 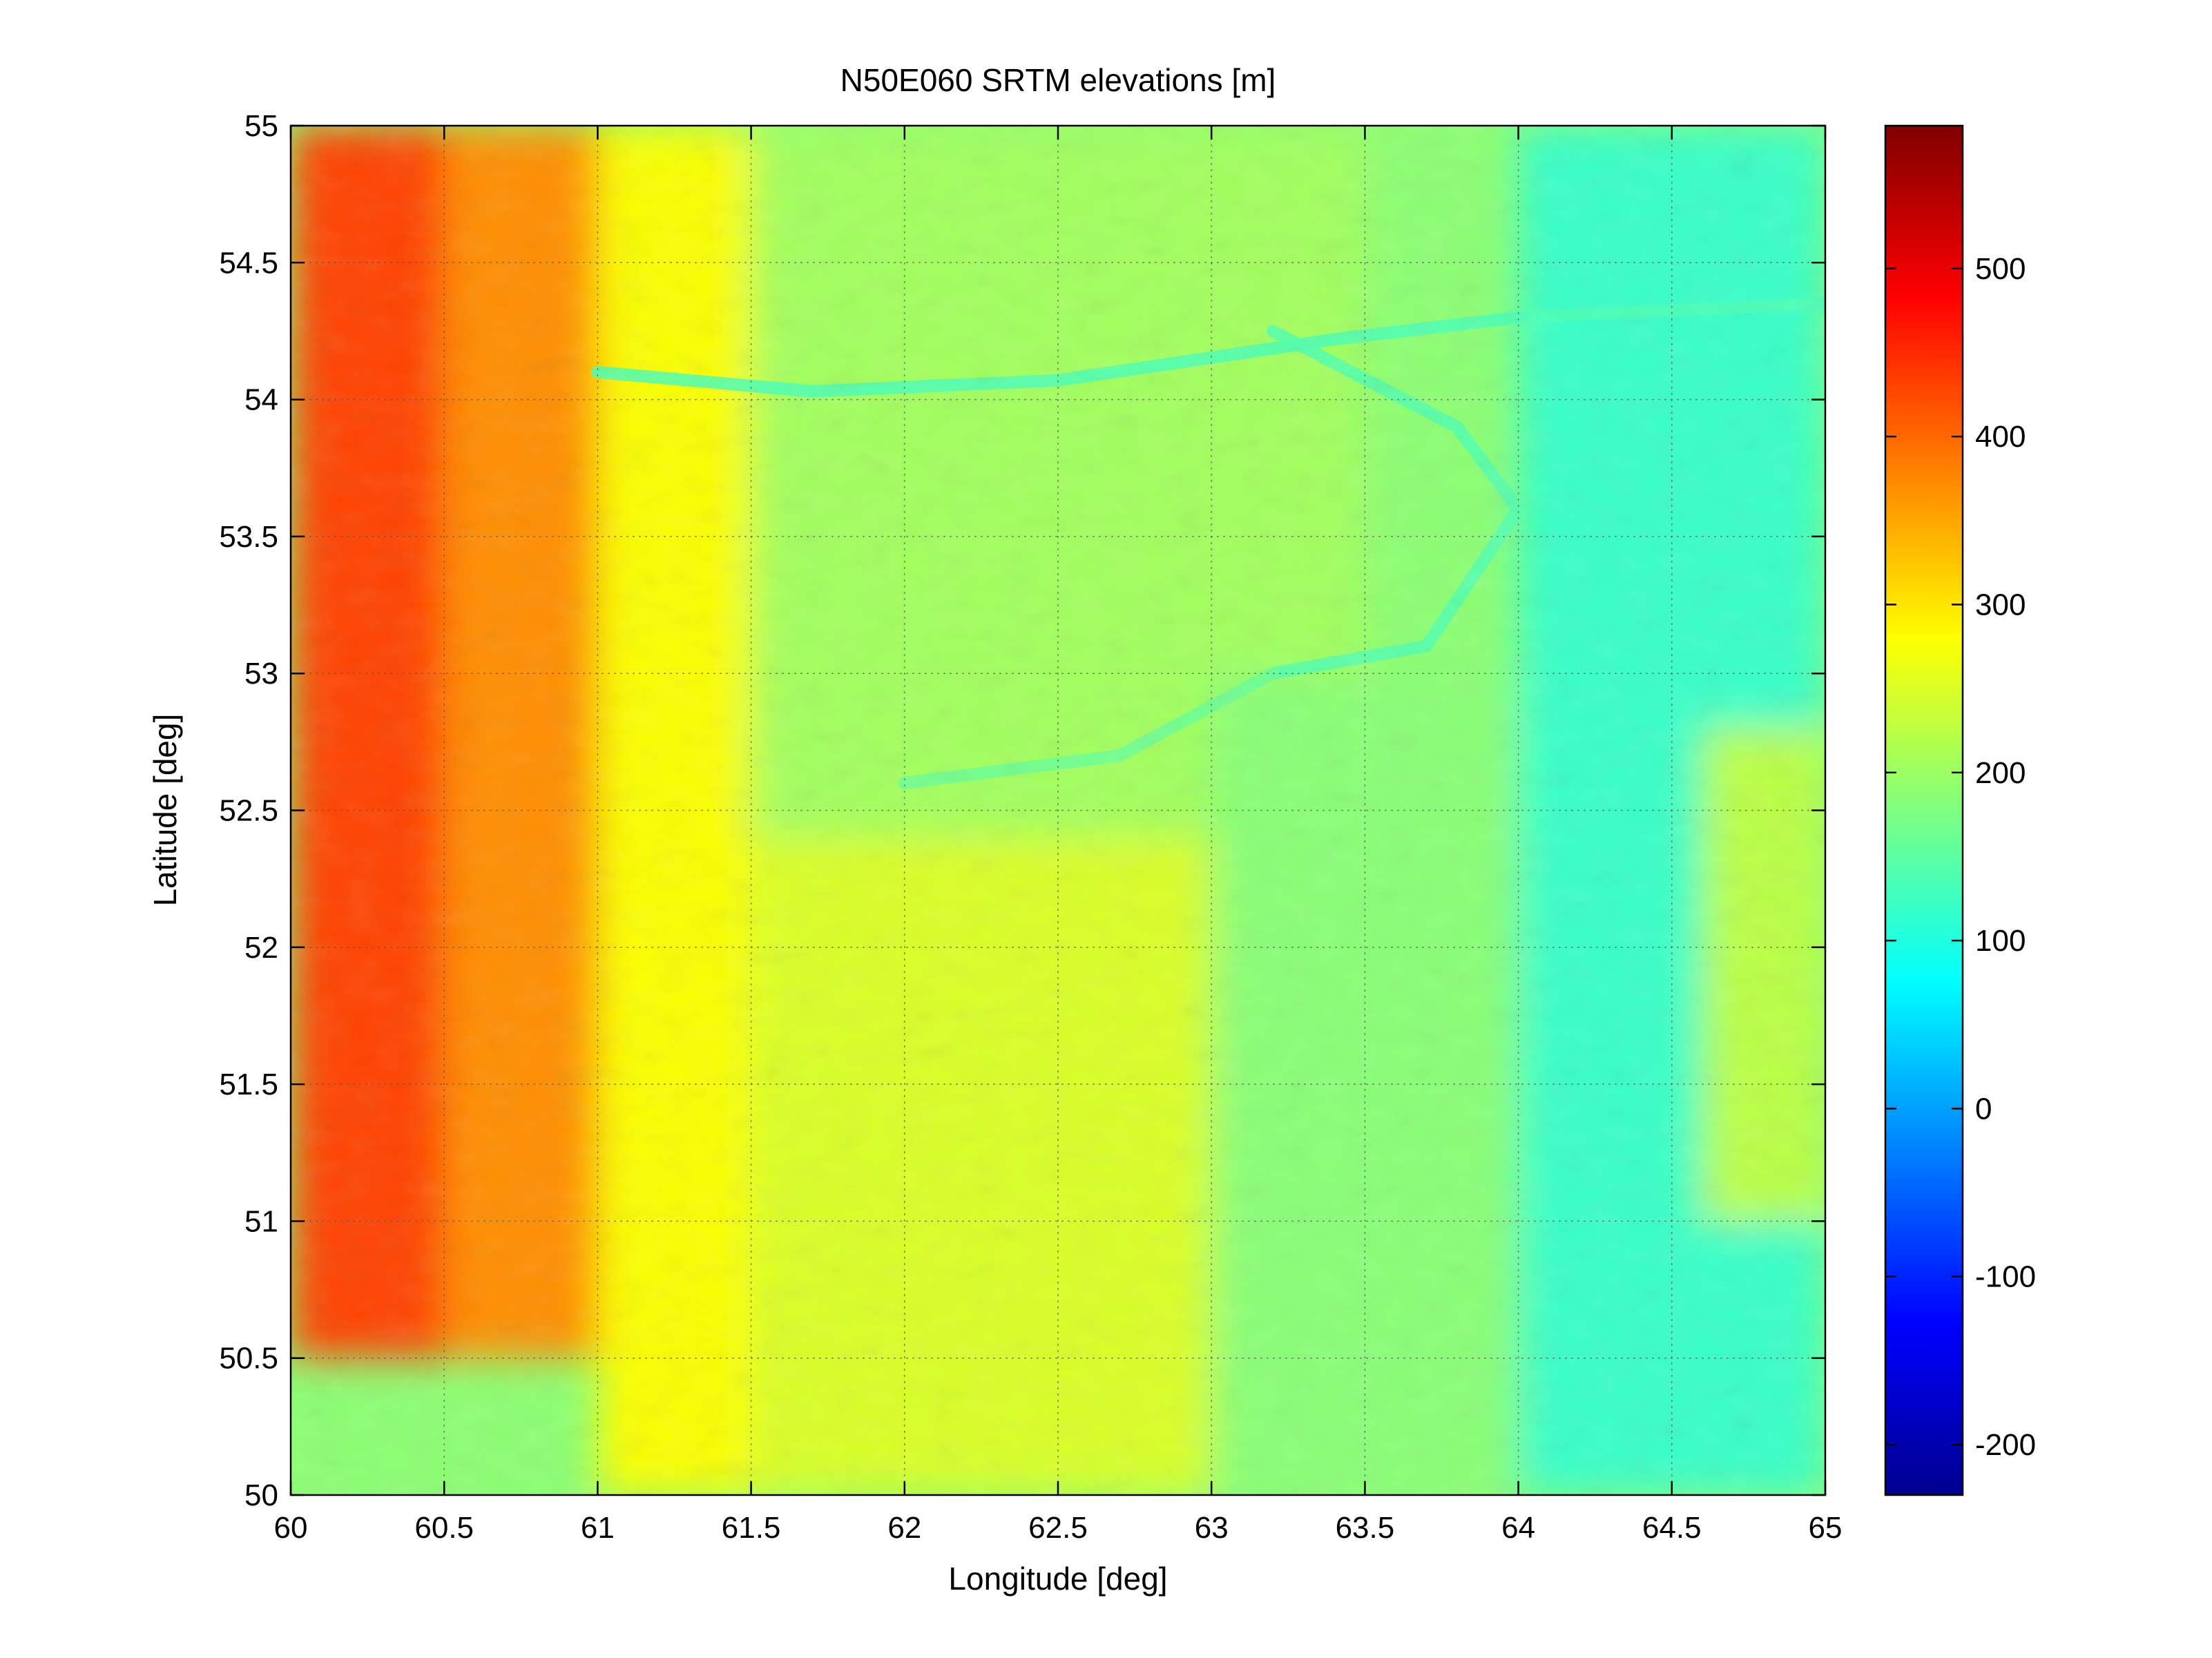 I want to click on x-tick-label: 64, so click(x=1518, y=1528).